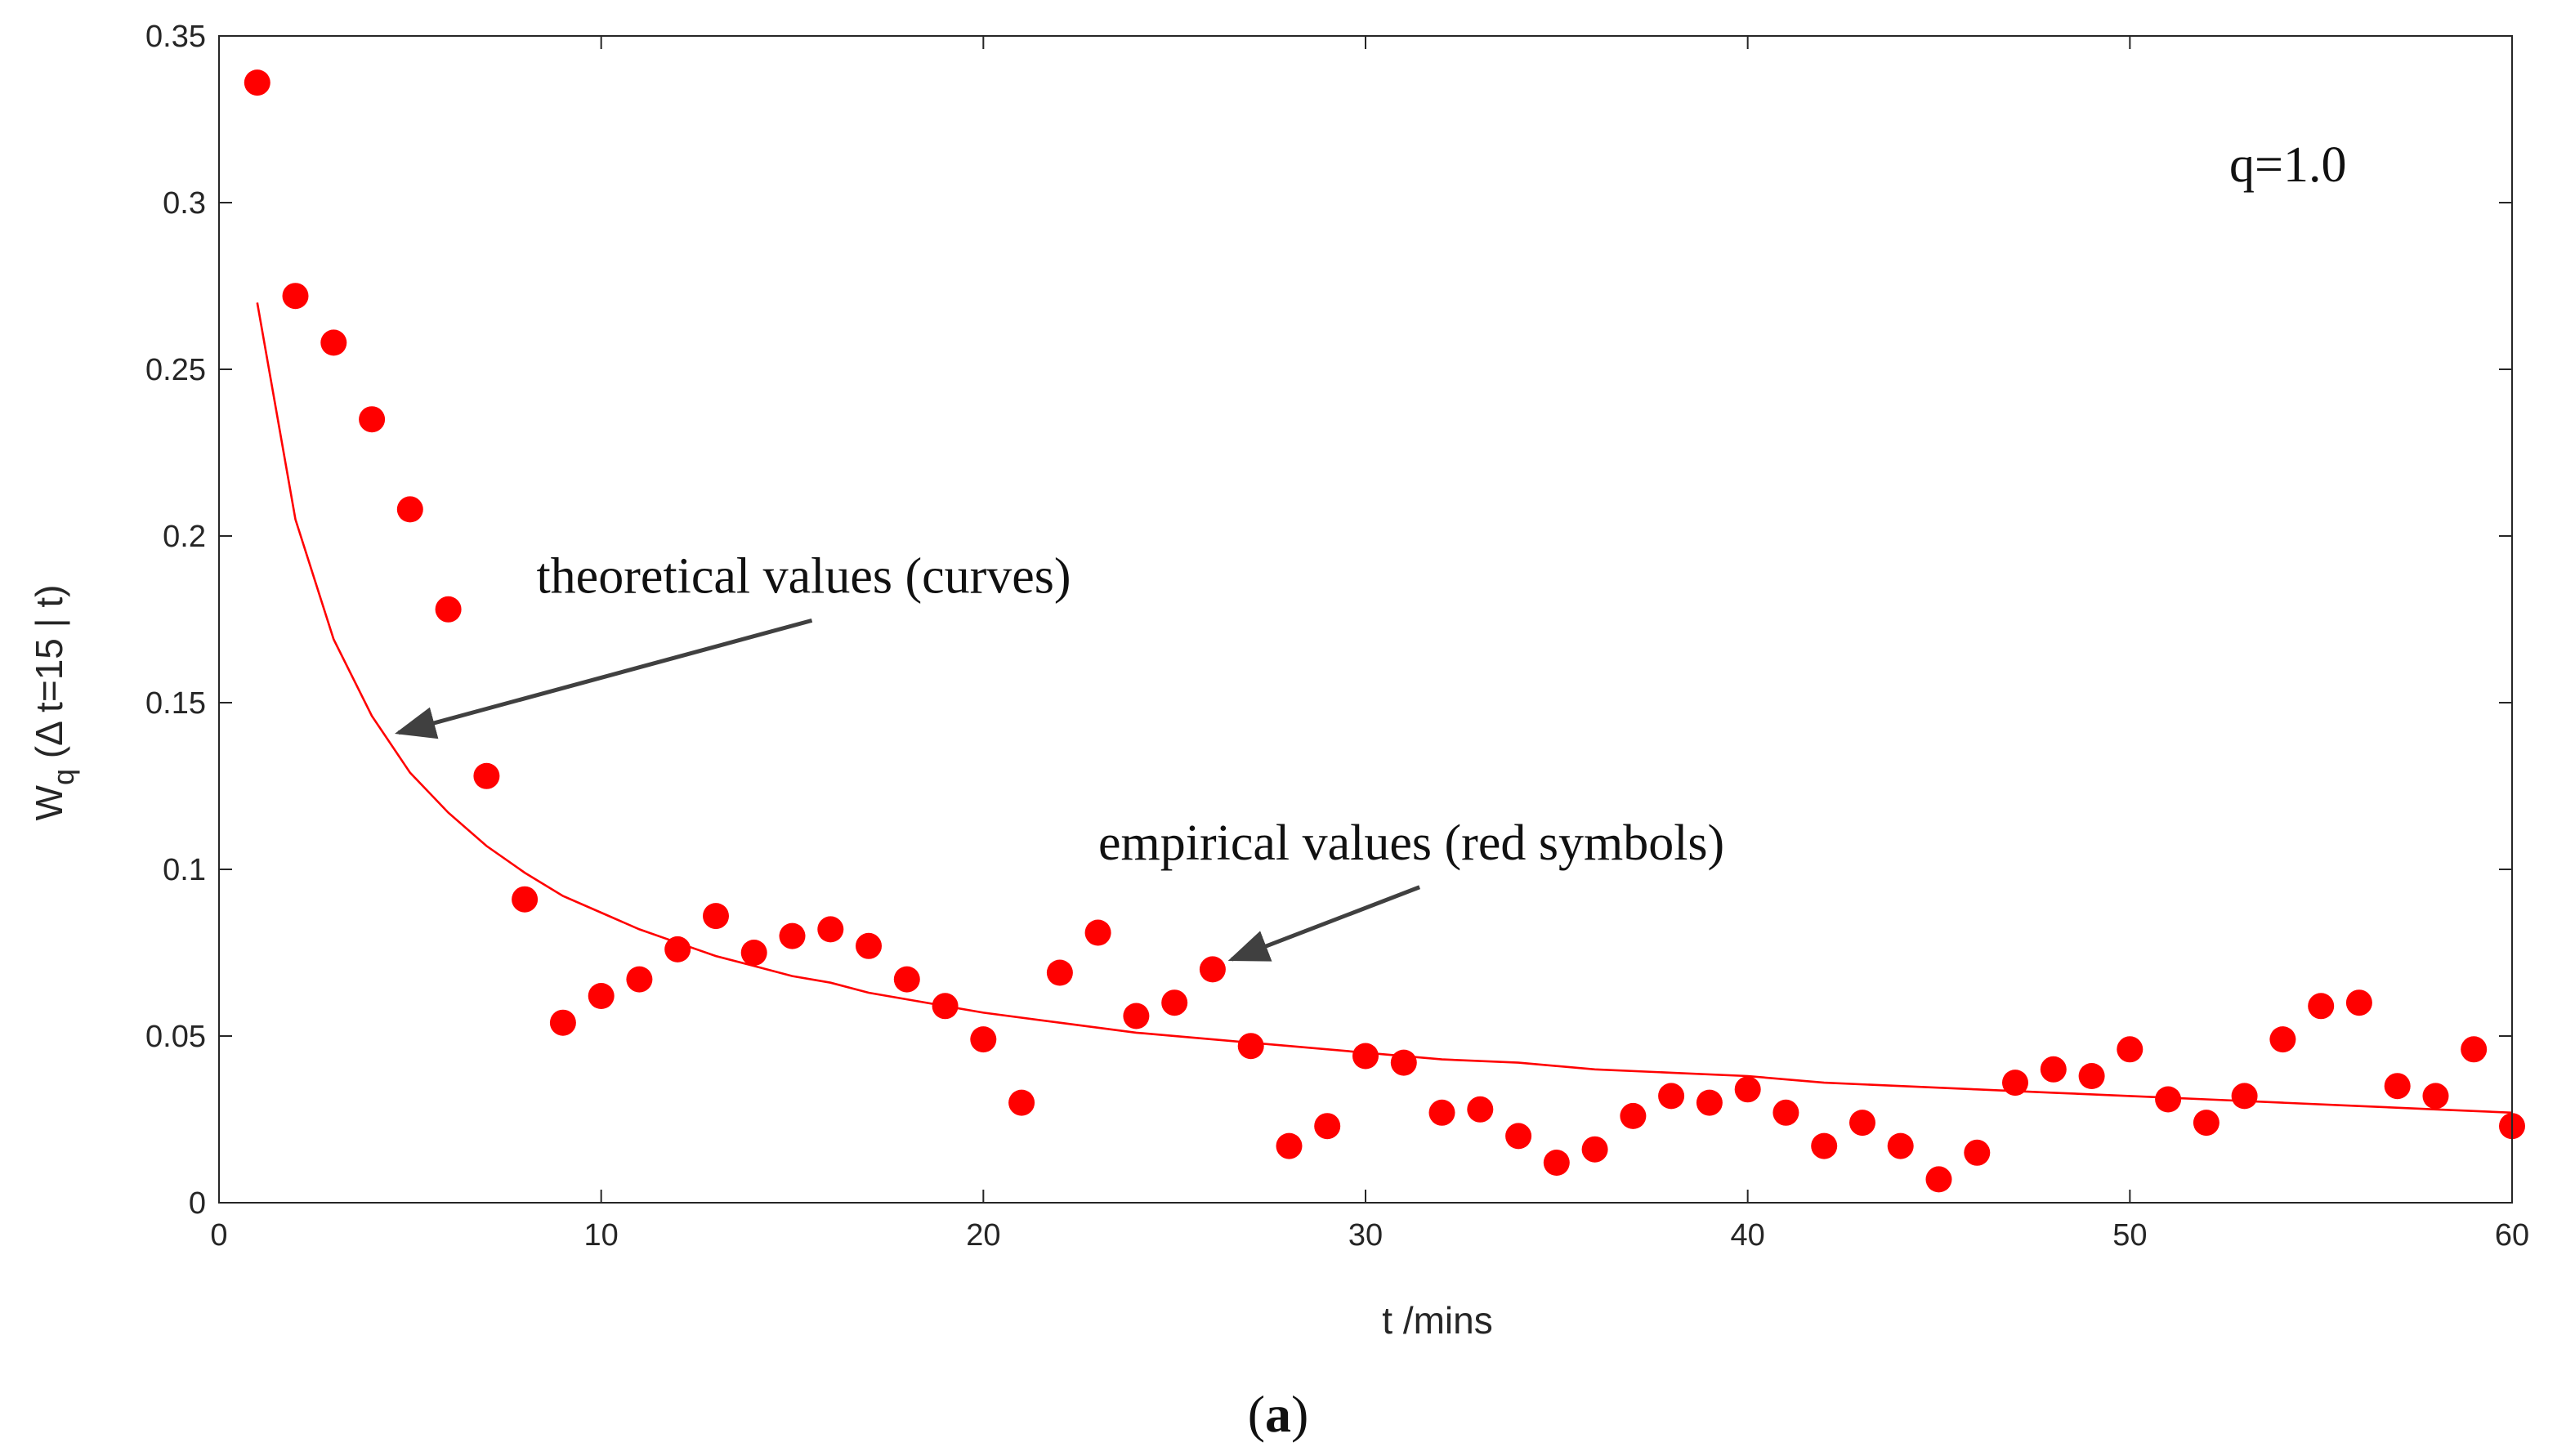 The height and width of the screenshot is (1456, 2557). Describe the element at coordinates (1411, 843) in the screenshot. I see `annotation-label: empirical values (red symbols)` at that location.